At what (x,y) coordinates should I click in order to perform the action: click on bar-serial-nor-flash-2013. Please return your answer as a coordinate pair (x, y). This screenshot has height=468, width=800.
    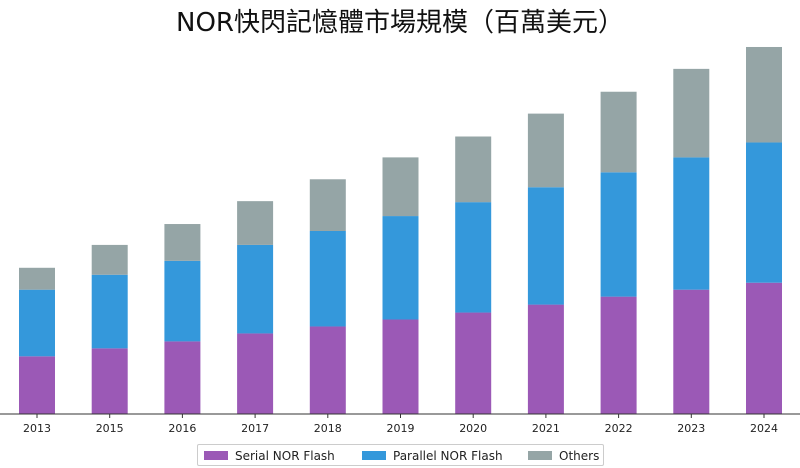
    Looking at the image, I should click on (37, 385).